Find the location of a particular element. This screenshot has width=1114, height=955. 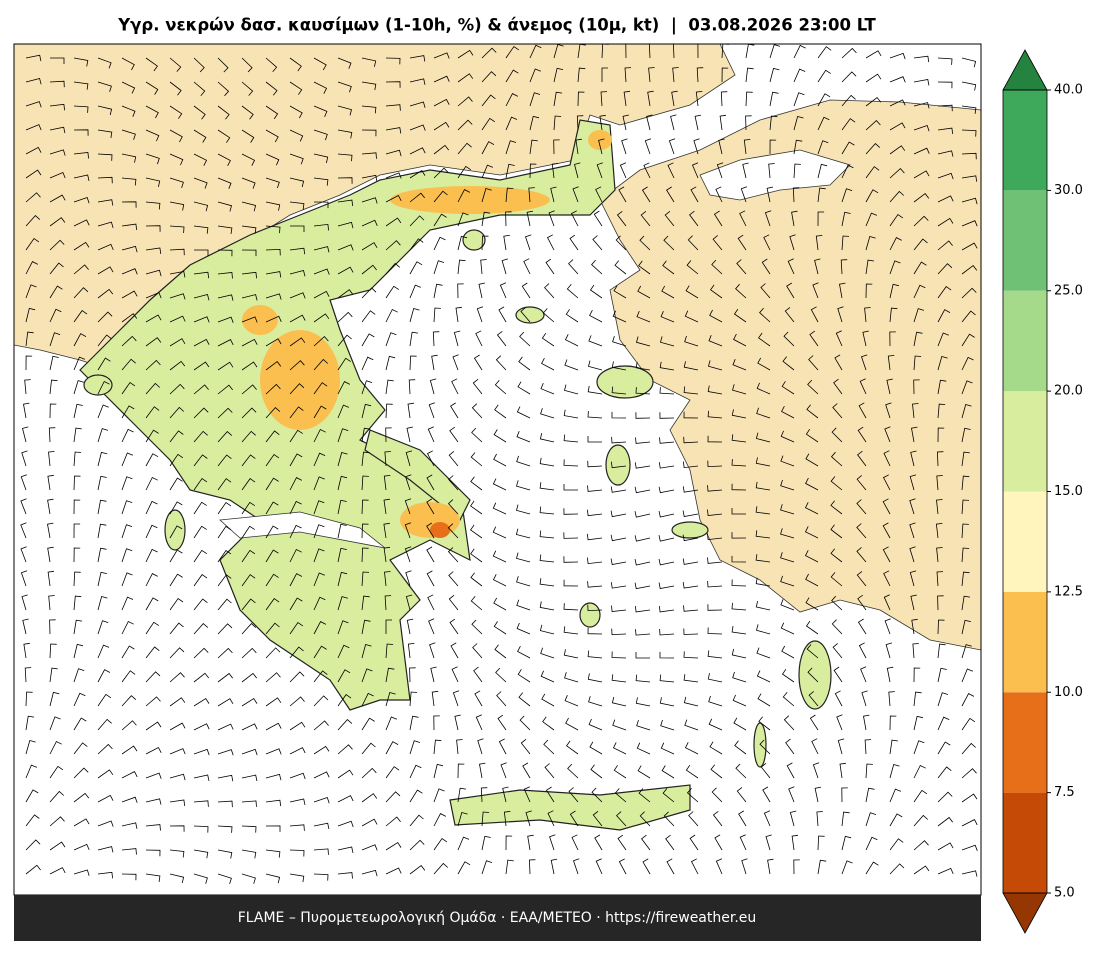

samos is located at coordinates (690, 530).